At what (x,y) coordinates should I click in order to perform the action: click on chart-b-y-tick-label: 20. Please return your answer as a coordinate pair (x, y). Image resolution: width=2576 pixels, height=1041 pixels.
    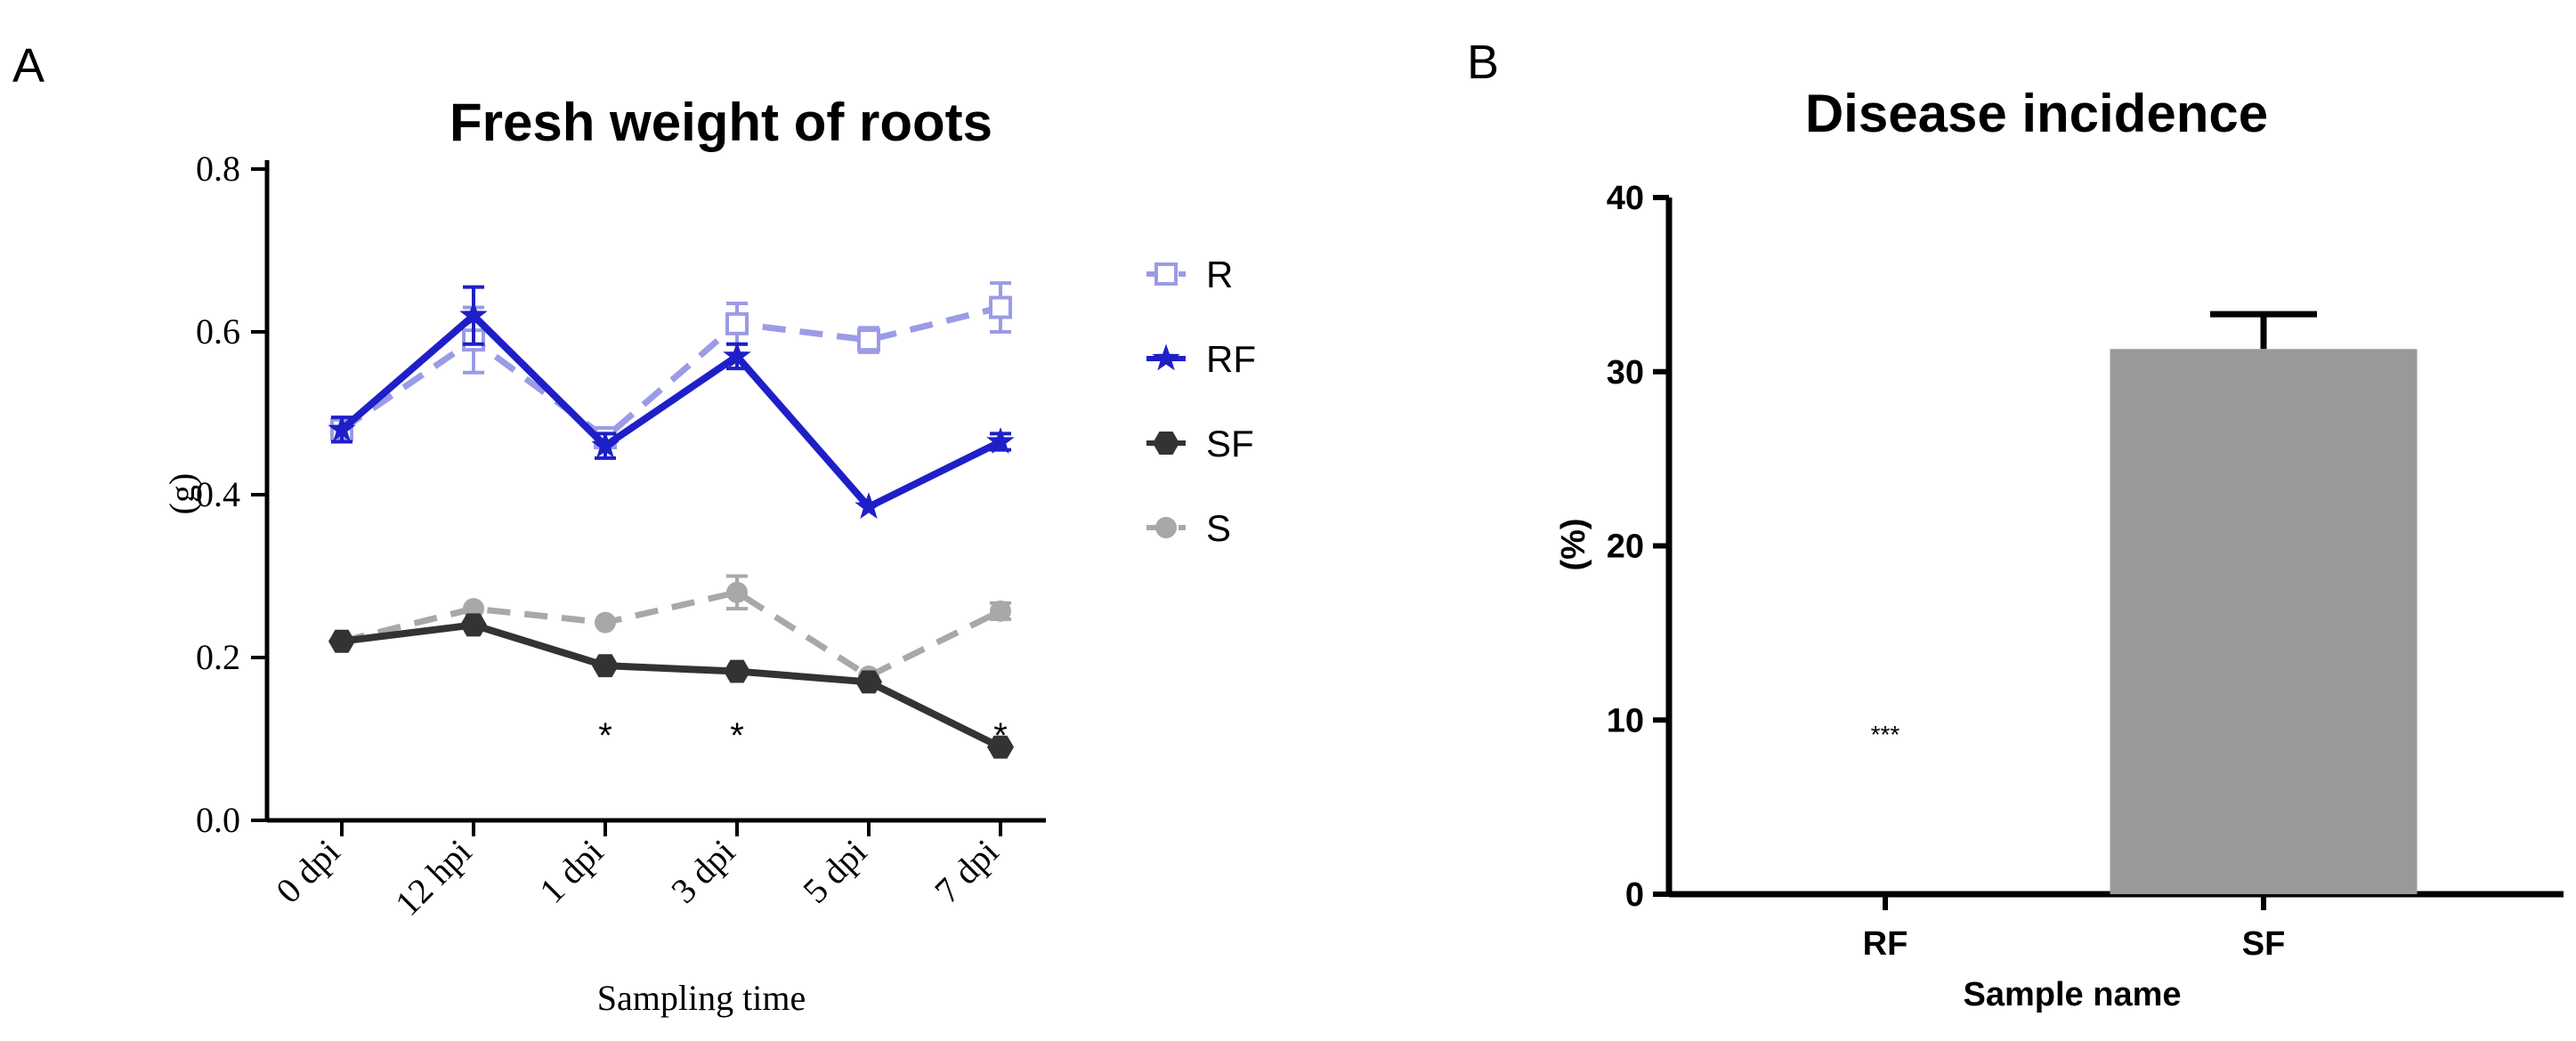
    Looking at the image, I should click on (1626, 547).